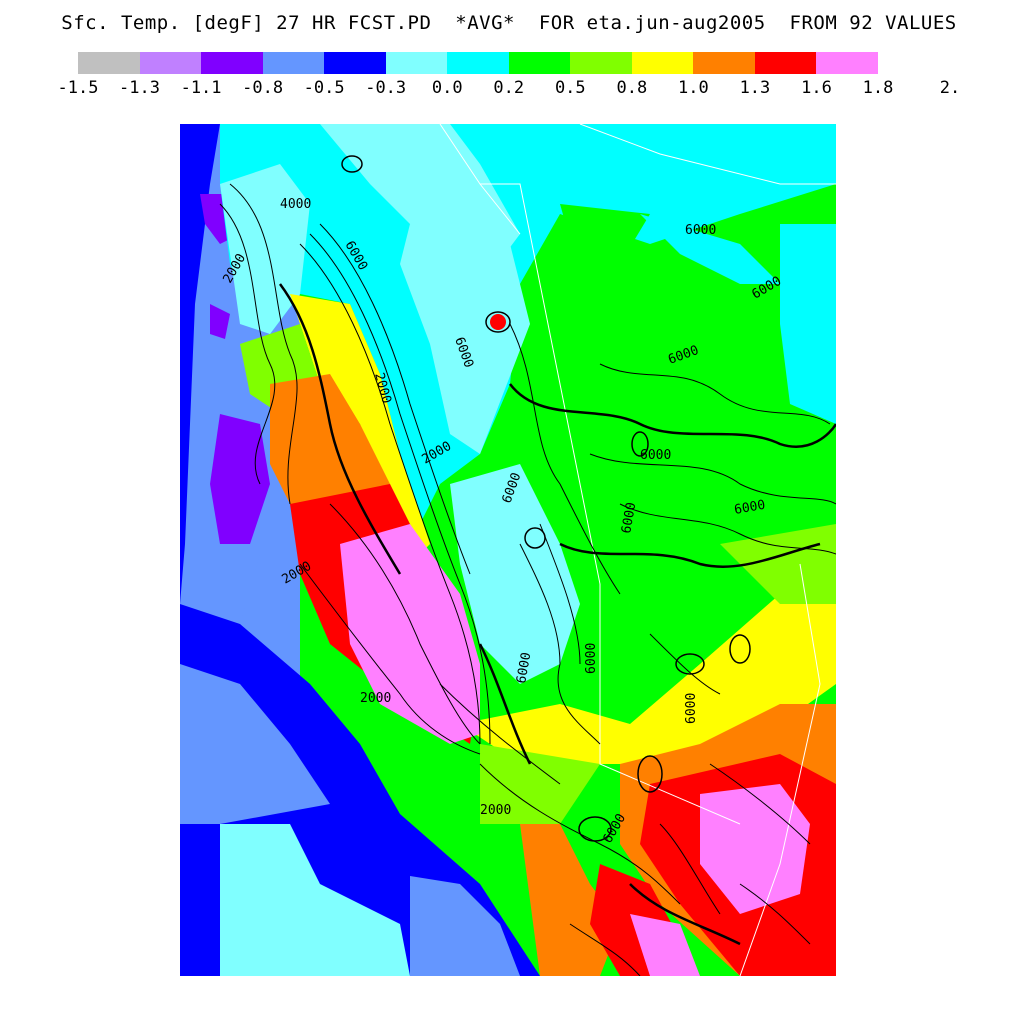 This screenshot has height=1018, width=1018. What do you see at coordinates (693, 88) in the screenshot?
I see `legend-label: 1.0` at bounding box center [693, 88].